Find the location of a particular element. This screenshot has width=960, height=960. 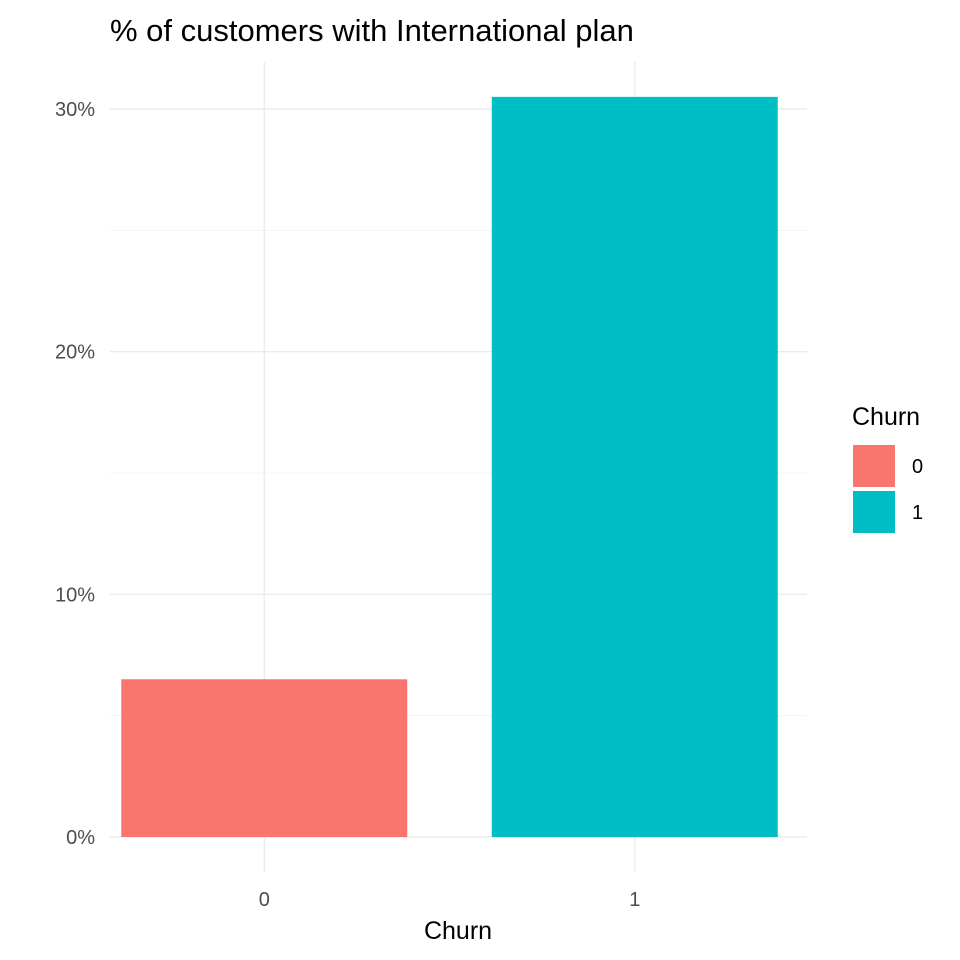

legend-entries: 01 is located at coordinates (888, 489).